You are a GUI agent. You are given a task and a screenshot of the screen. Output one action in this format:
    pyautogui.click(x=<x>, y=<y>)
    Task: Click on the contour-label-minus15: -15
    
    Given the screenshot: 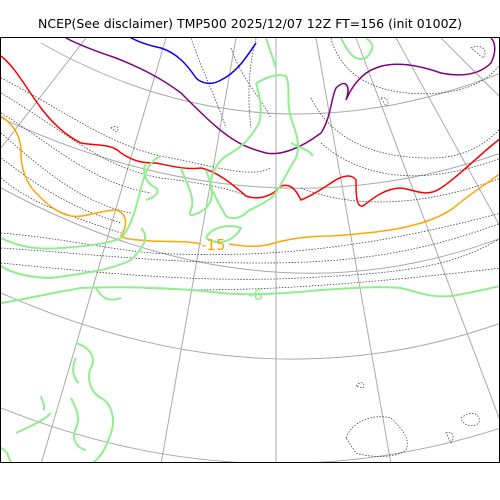 What is the action you would take?
    pyautogui.click(x=213, y=245)
    